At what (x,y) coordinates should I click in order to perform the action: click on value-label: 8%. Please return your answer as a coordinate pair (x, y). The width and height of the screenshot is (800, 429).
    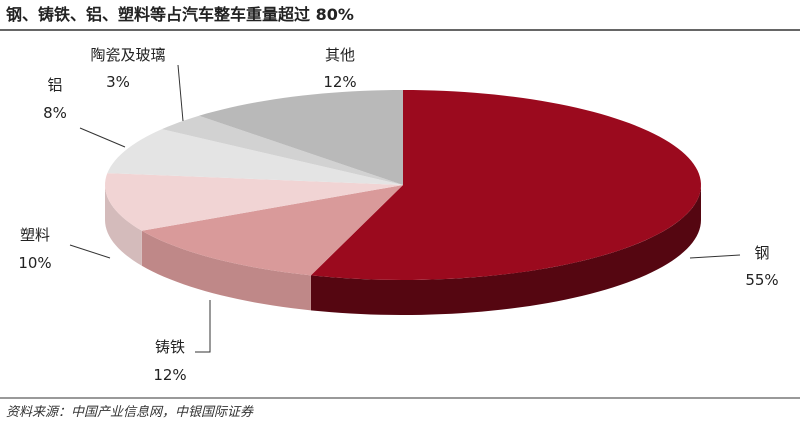
    Looking at the image, I should click on (55, 113).